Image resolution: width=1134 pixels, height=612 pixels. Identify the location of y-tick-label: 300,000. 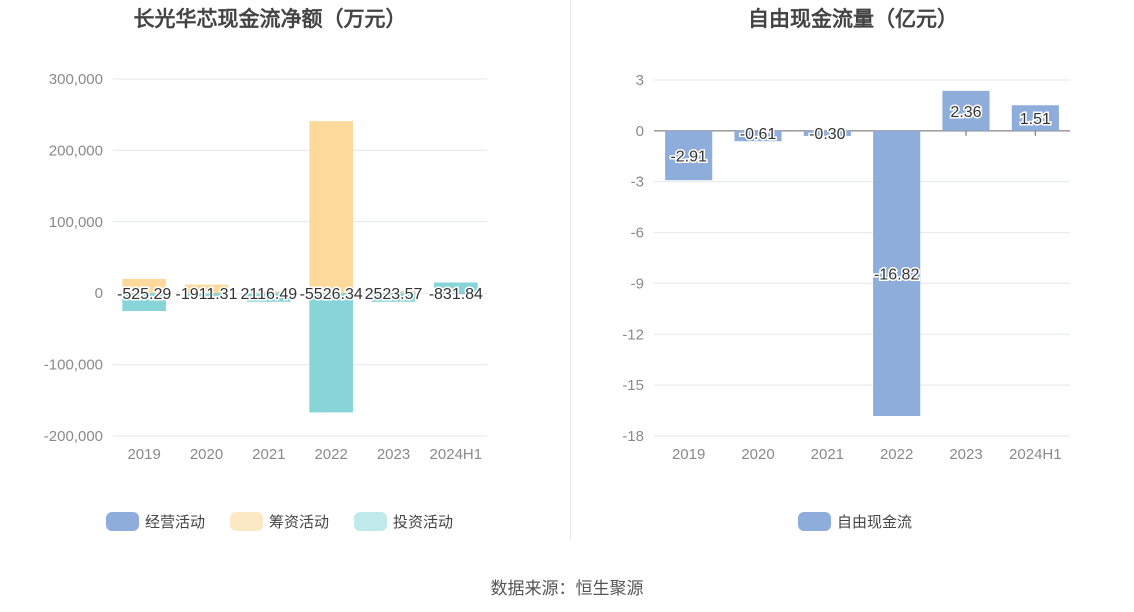
(76, 79).